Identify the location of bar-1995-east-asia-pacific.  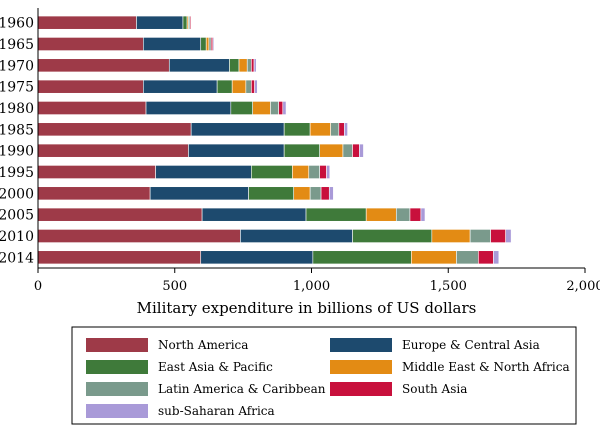
(272, 172).